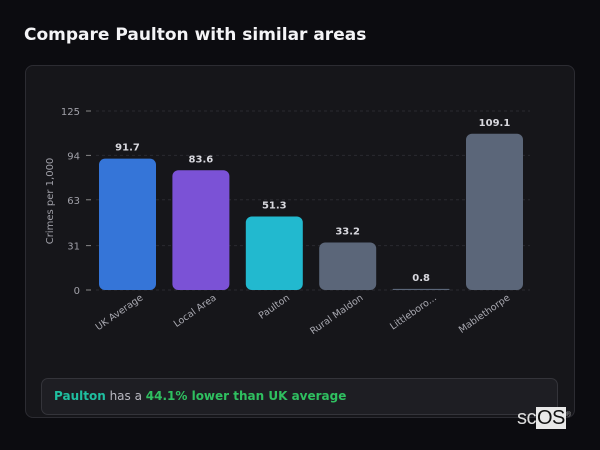  What do you see at coordinates (336, 314) in the screenshot?
I see `x-tick-label: Rural Maldon` at bounding box center [336, 314].